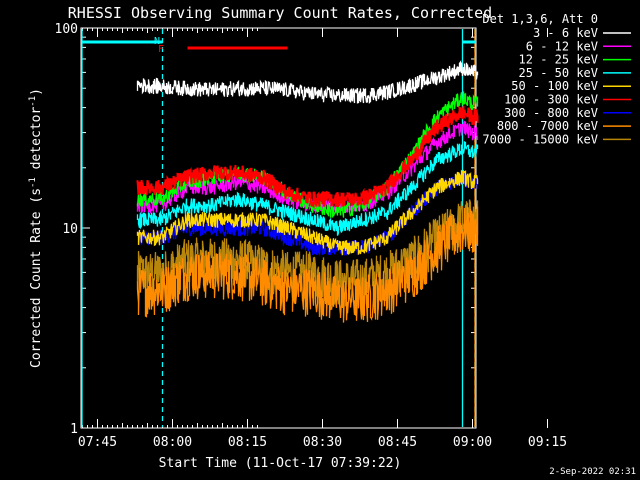 The width and height of the screenshot is (640, 480). What do you see at coordinates (565, 33) in the screenshot?
I see `legend-label: 3 - 6 keV` at bounding box center [565, 33].